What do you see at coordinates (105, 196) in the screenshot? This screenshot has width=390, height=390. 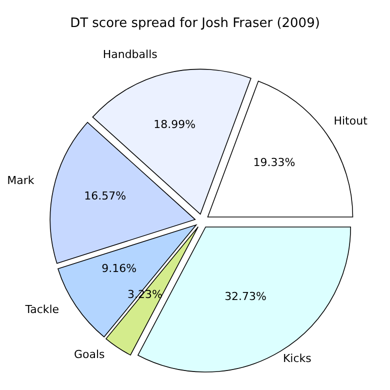 I see `data-label: 16.57%` at bounding box center [105, 196].